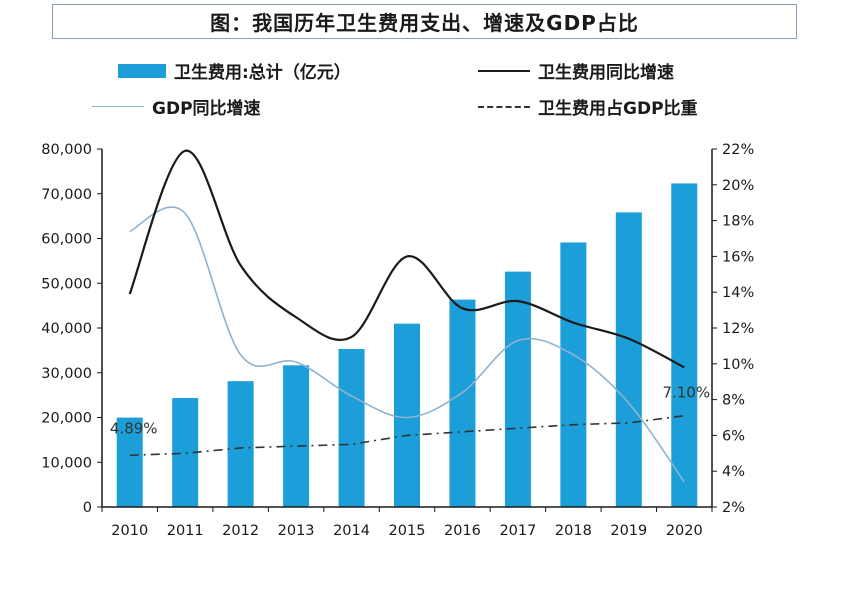 This screenshot has width=852, height=594. I want to click on x-tick-label-2013: 2013, so click(296, 531).